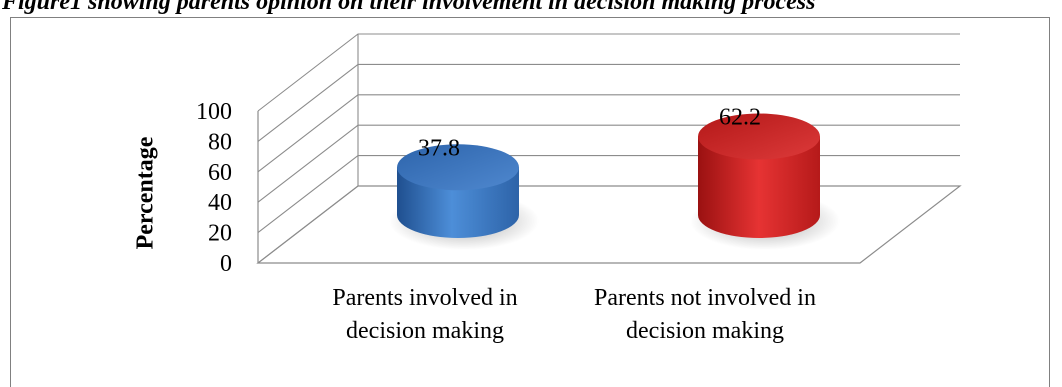 The width and height of the screenshot is (1062, 387). What do you see at coordinates (705, 298) in the screenshot?
I see `x-tick-label-line: Parents not involved in` at bounding box center [705, 298].